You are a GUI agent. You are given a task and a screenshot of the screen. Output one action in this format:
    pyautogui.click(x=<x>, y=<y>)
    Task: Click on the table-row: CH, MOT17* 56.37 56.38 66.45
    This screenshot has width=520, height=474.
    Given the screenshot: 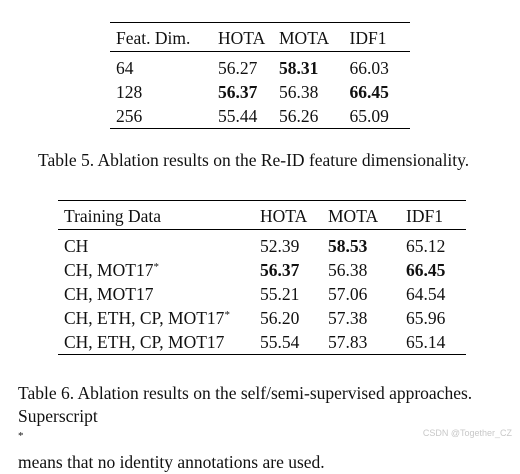 What is the action you would take?
    pyautogui.click(x=262, y=270)
    